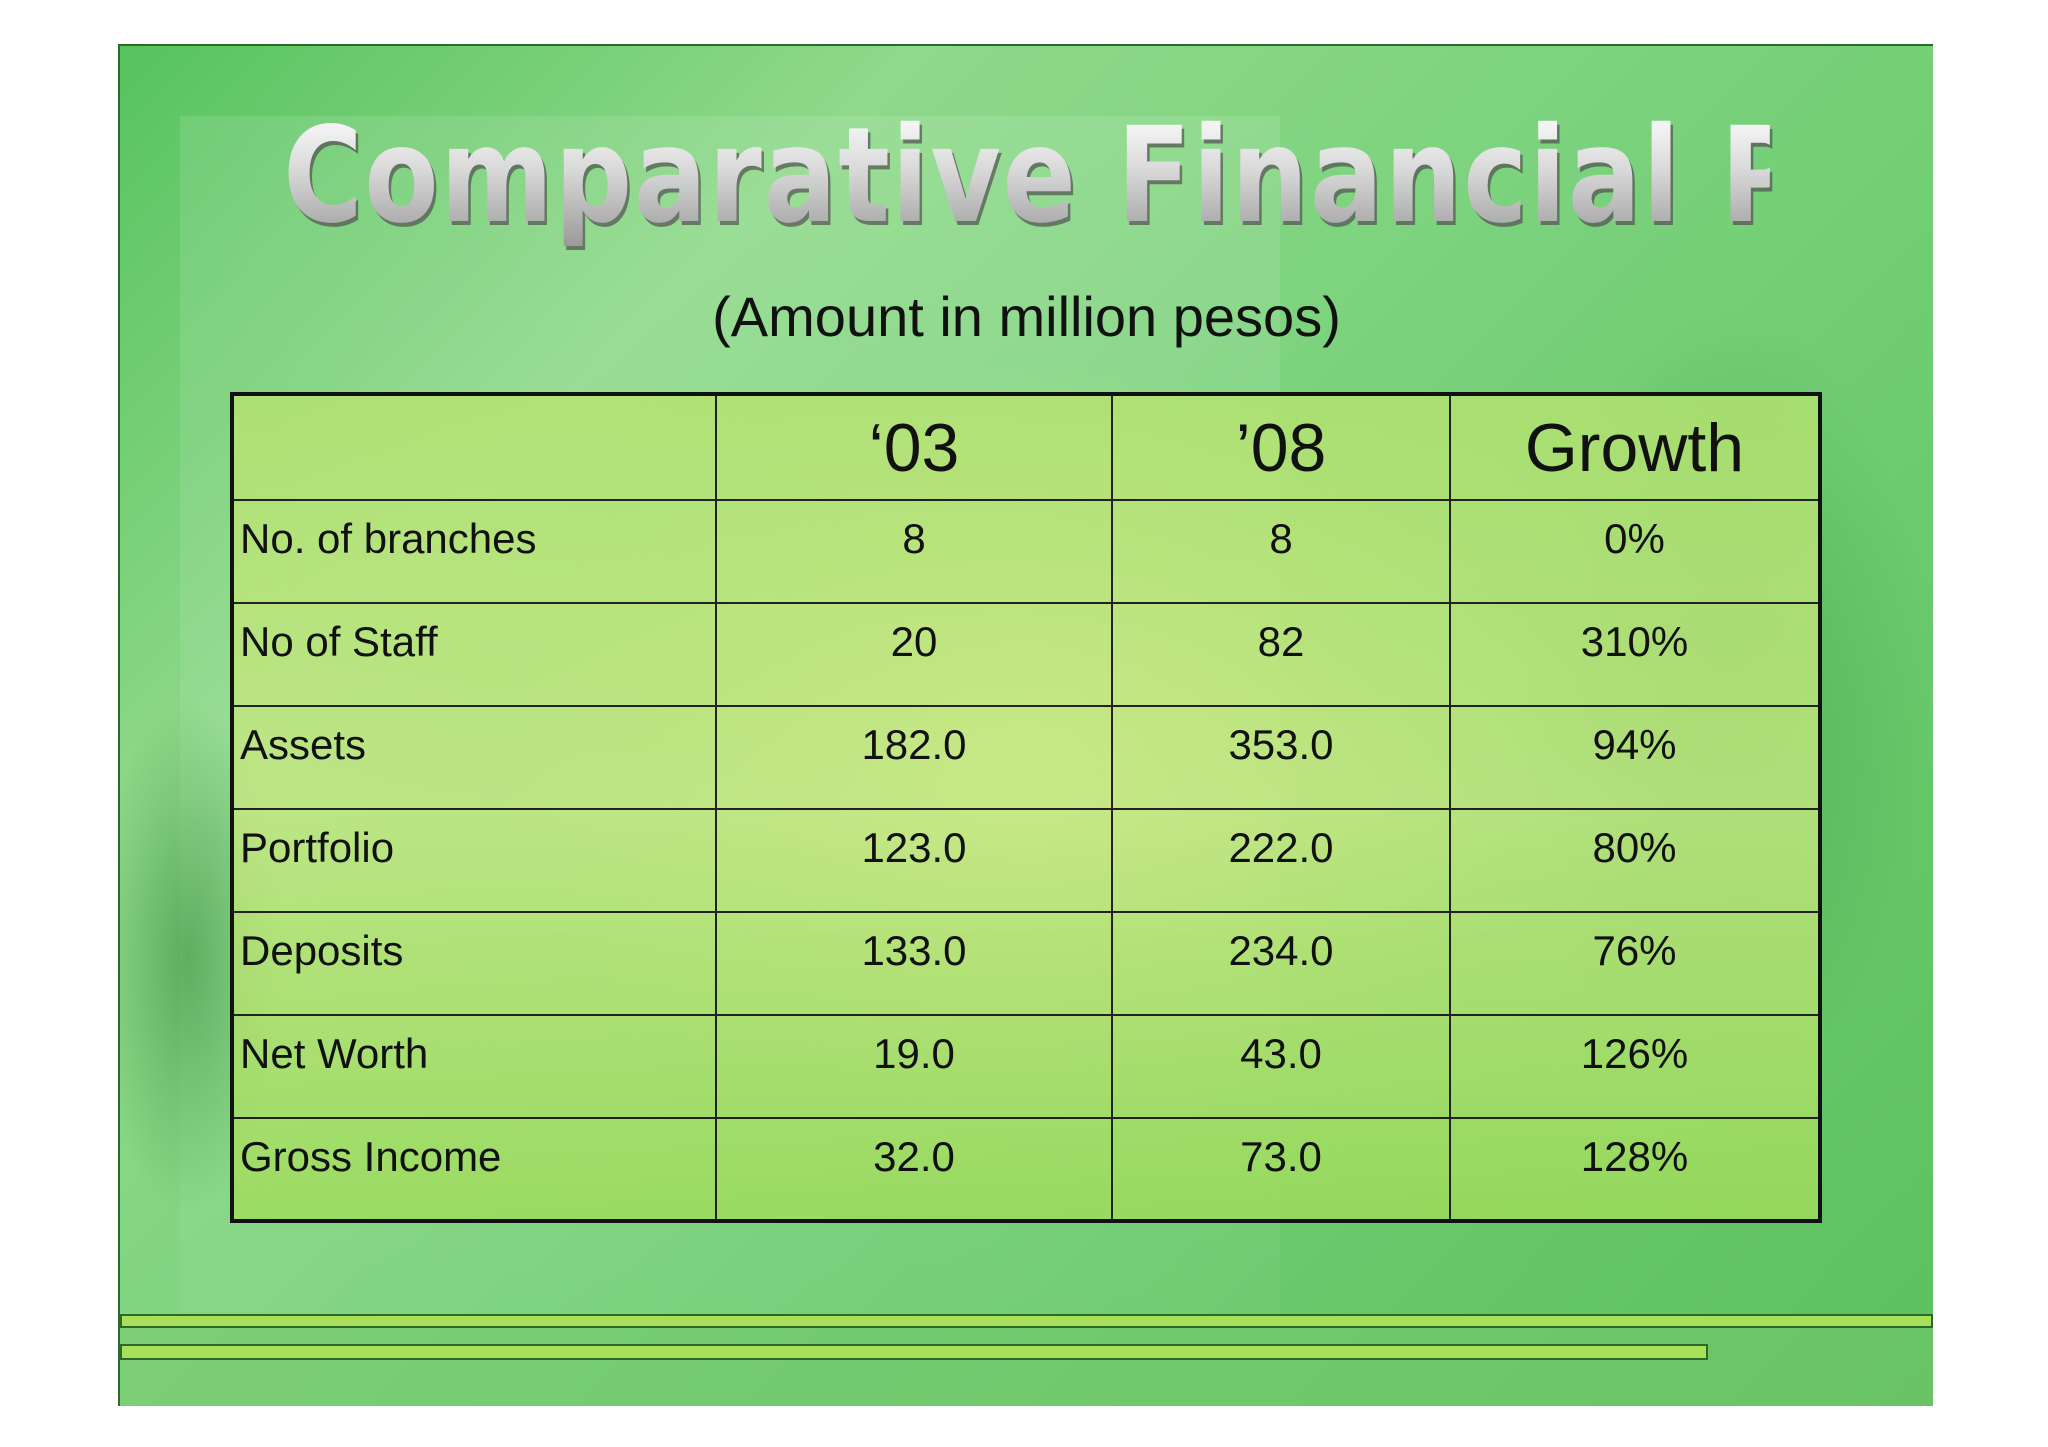 The image size is (2048, 1447). What do you see at coordinates (1281, 963) in the screenshot?
I see `value-2008: 234.0` at bounding box center [1281, 963].